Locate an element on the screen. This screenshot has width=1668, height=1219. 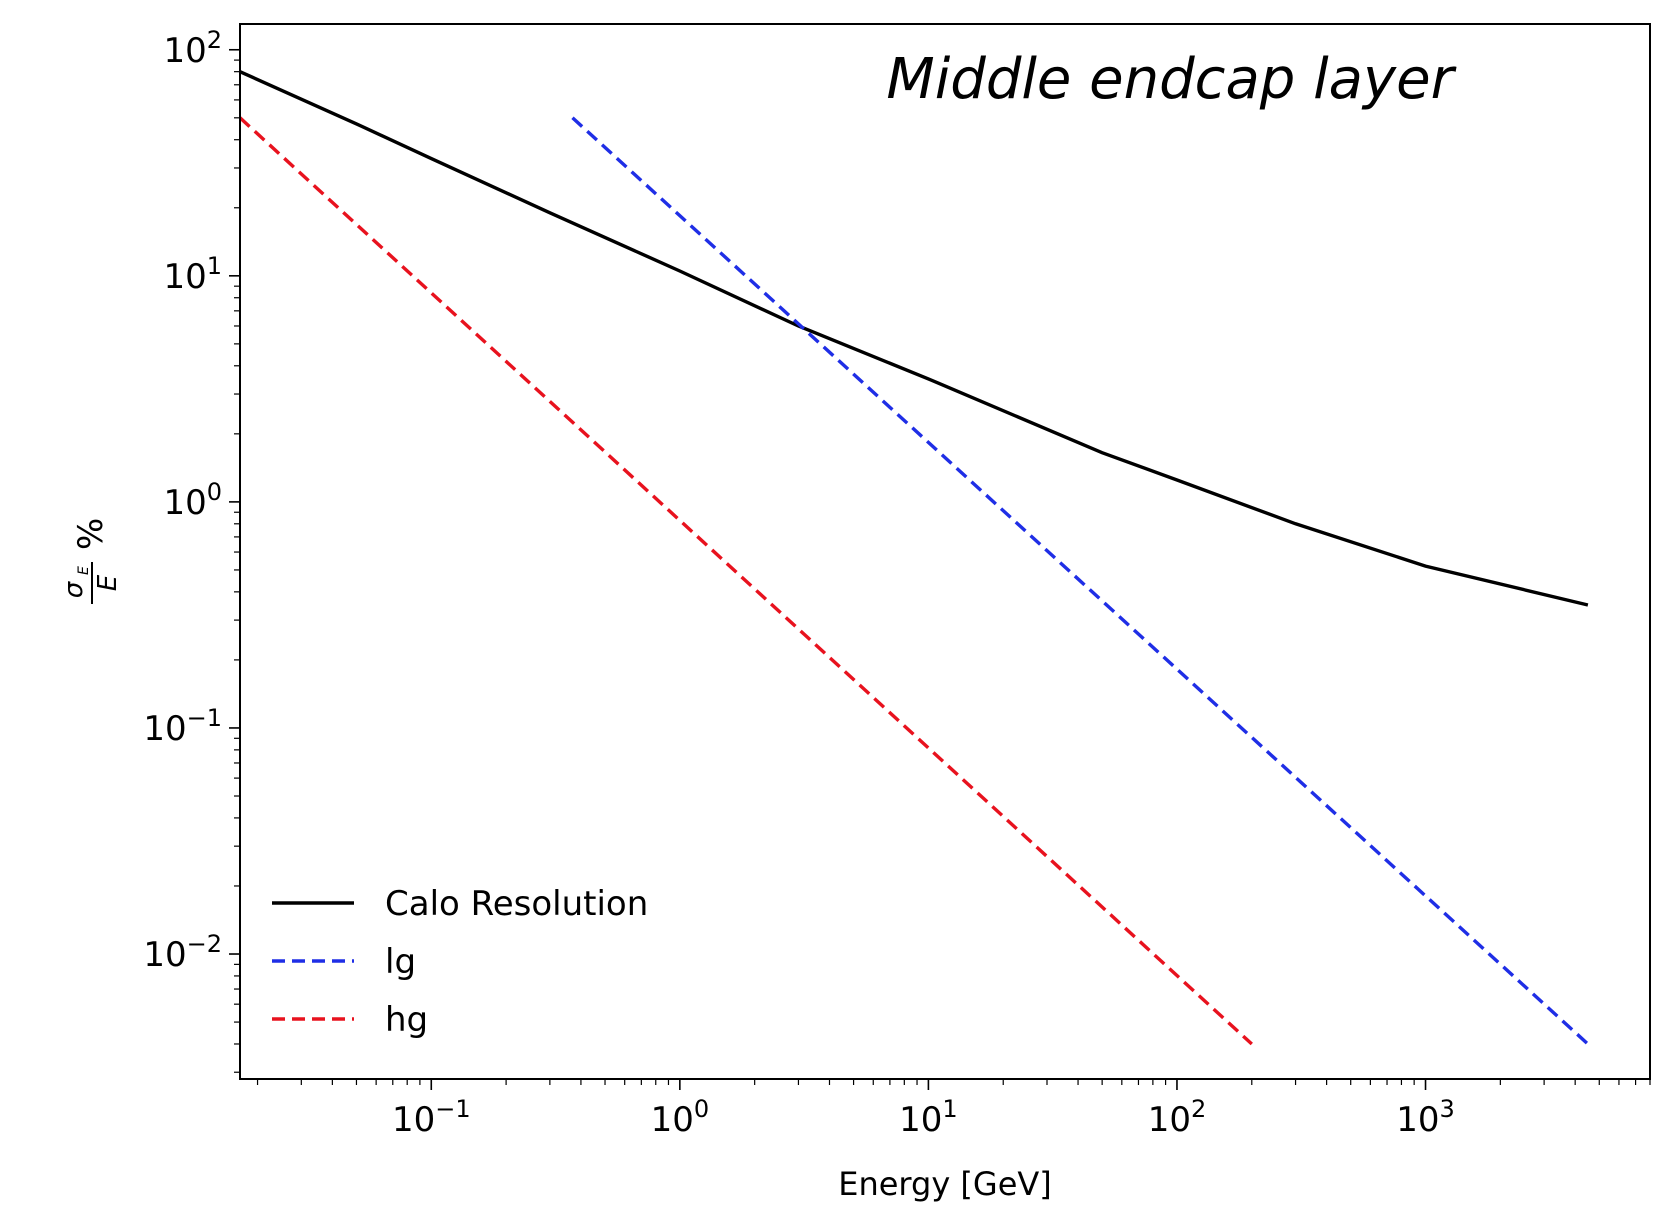
x-tick-label: 10³ is located at coordinates (1425, 1117).